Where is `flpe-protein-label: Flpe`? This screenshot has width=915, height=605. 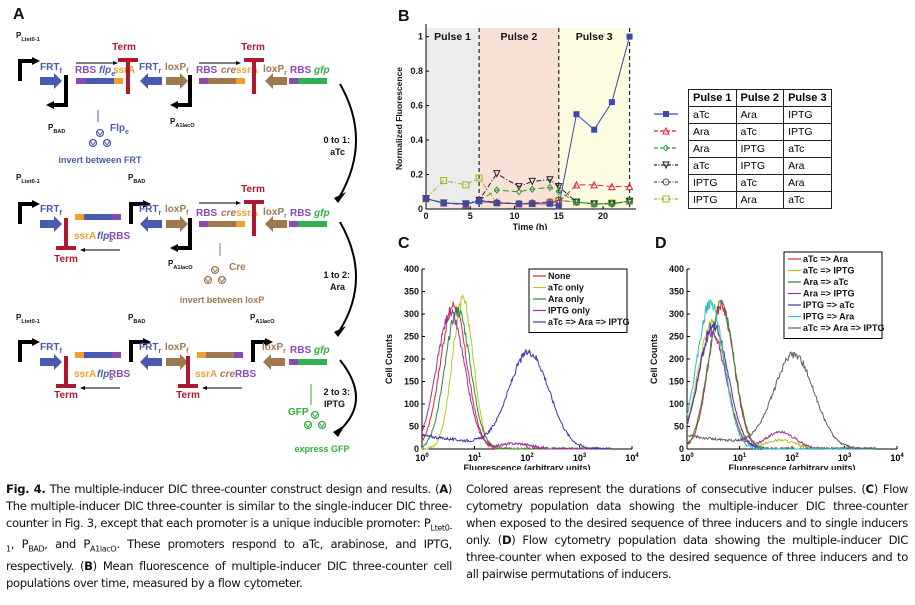
flpe-protein-label: Flpe is located at coordinates (119, 129).